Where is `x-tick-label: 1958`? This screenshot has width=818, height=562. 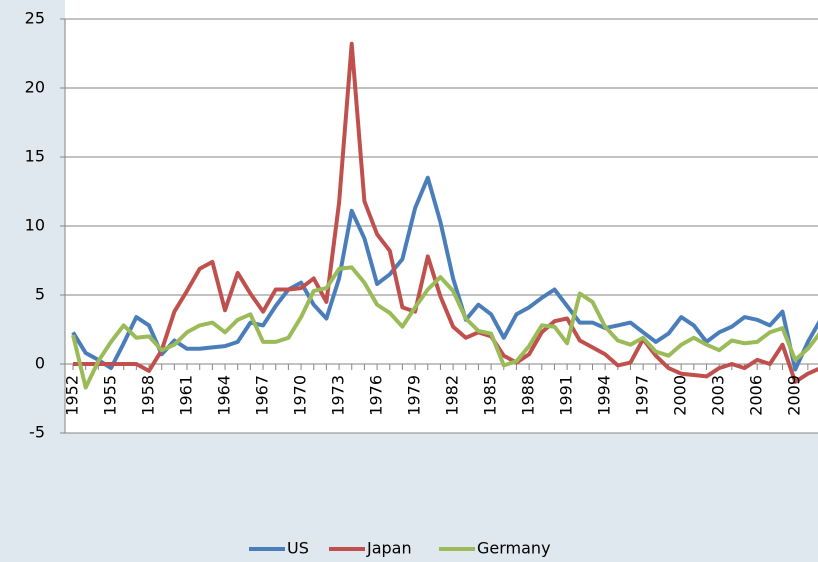 x-tick-label: 1958 is located at coordinates (148, 395).